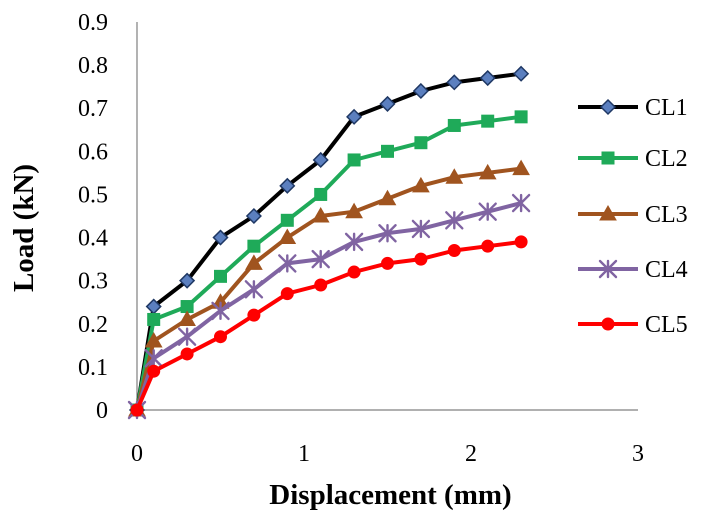 This screenshot has width=717, height=523. I want to click on y-tick-labels: 0 0.1 0.2 0.3 0.4 0.5 0.6 0.7 0.8 0.9, so click(93, 217).